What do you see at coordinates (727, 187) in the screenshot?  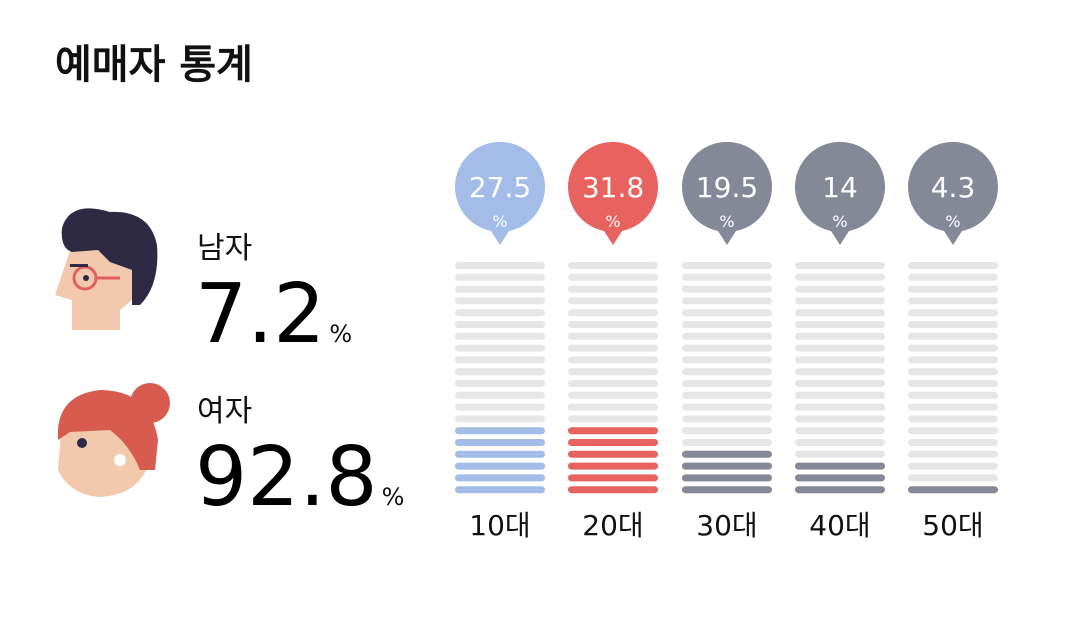 I see `bubble-value: 19.5` at bounding box center [727, 187].